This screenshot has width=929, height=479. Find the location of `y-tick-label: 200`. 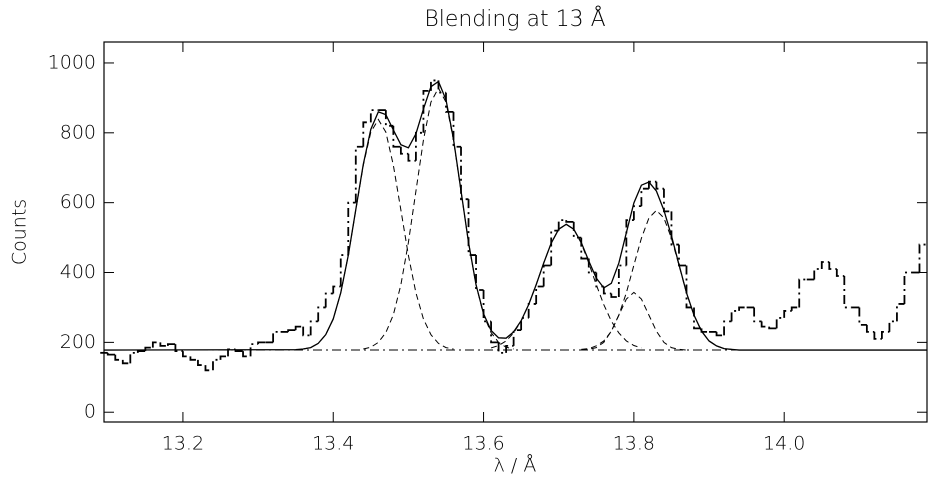

y-tick-label: 200 is located at coordinates (78, 342).